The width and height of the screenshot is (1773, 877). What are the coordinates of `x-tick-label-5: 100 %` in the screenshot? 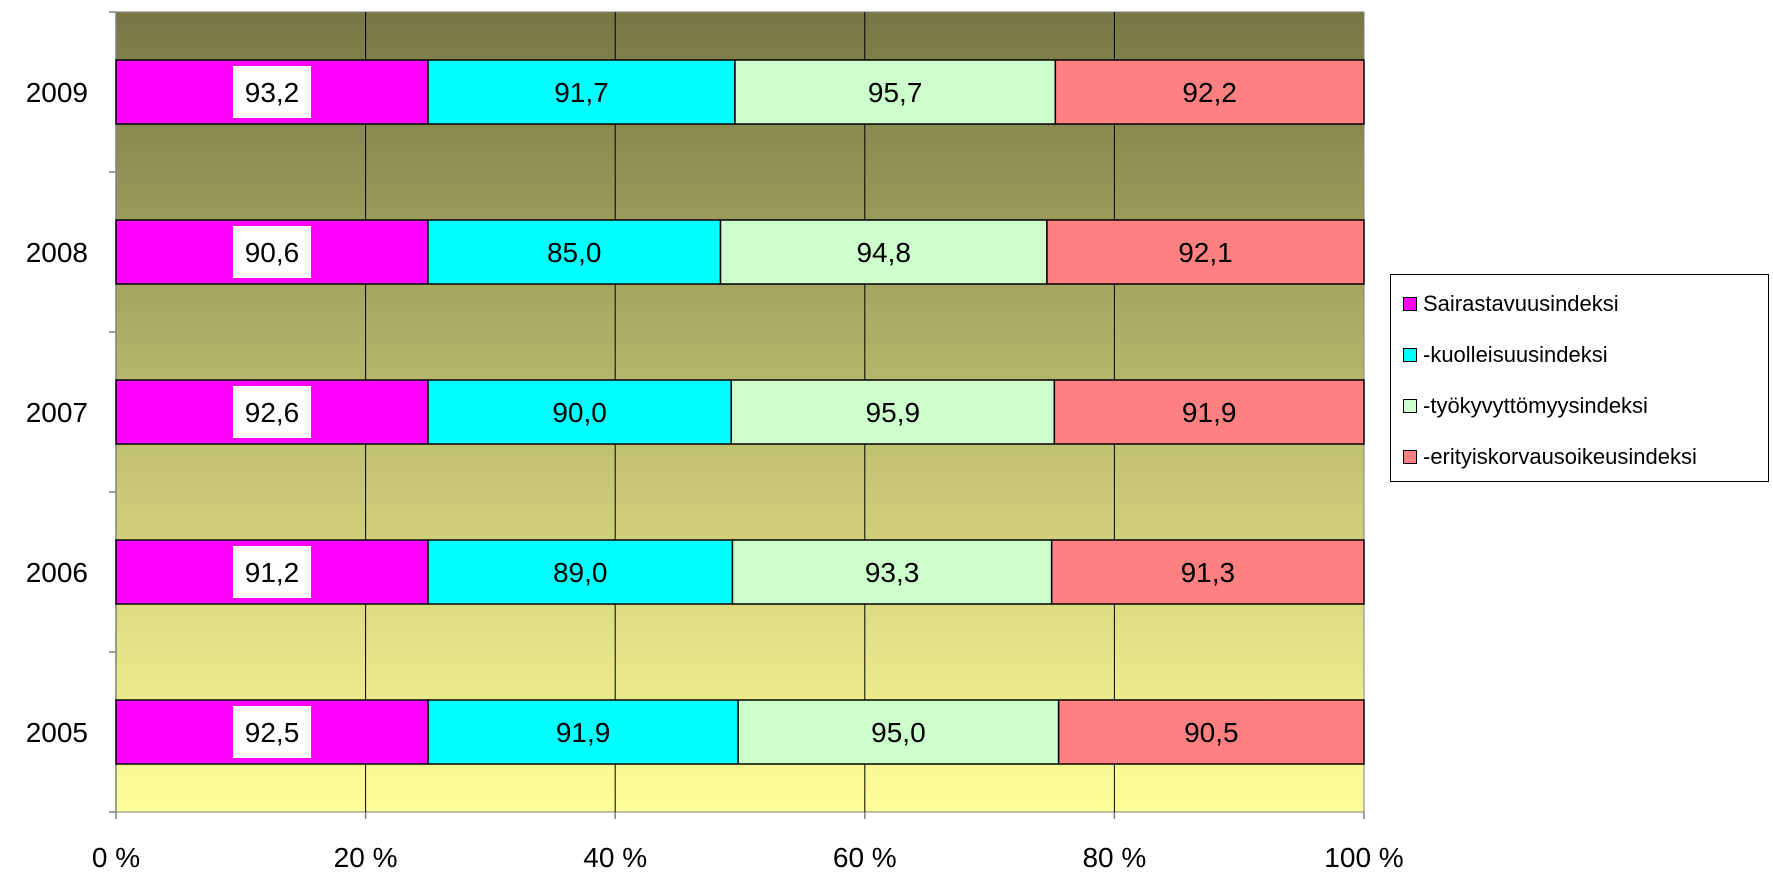 It's located at (1363, 857).